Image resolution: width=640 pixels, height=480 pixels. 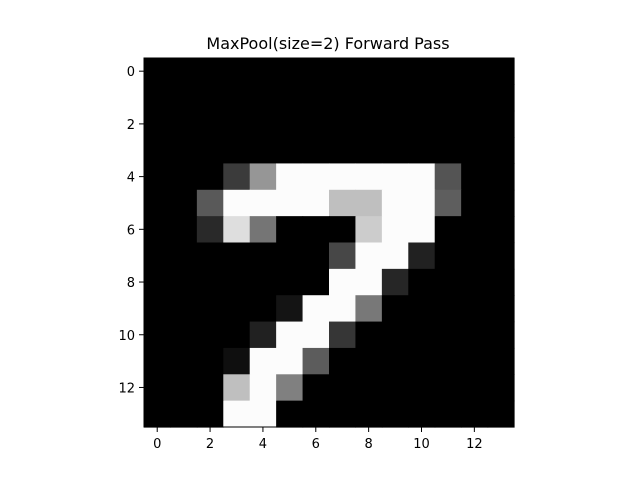 What do you see at coordinates (318, 439) in the screenshot?
I see `x-axis: 0 2 4 6 8 10 12` at bounding box center [318, 439].